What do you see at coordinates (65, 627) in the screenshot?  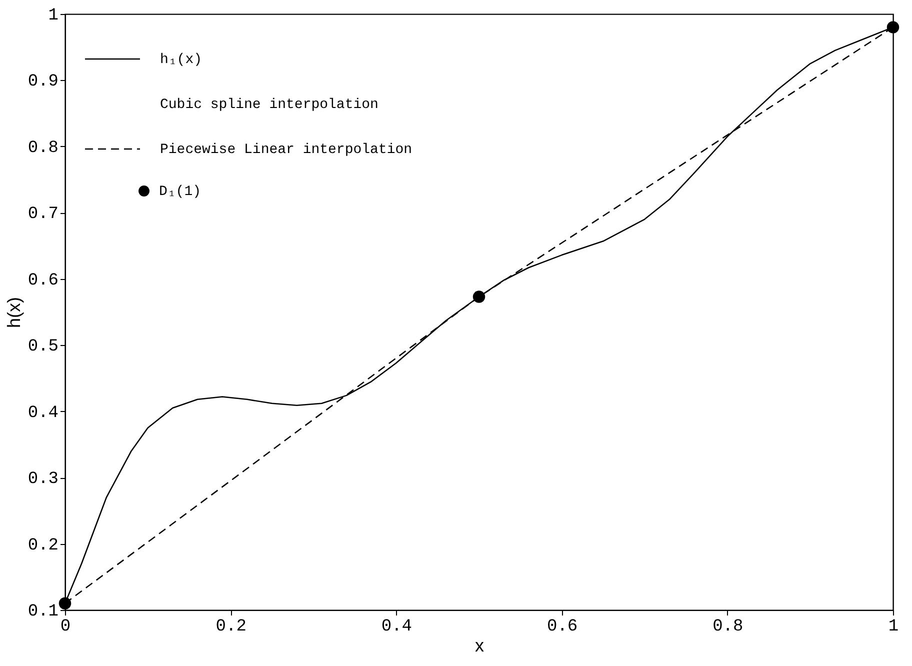 I see `x-tick-label: 0` at bounding box center [65, 627].